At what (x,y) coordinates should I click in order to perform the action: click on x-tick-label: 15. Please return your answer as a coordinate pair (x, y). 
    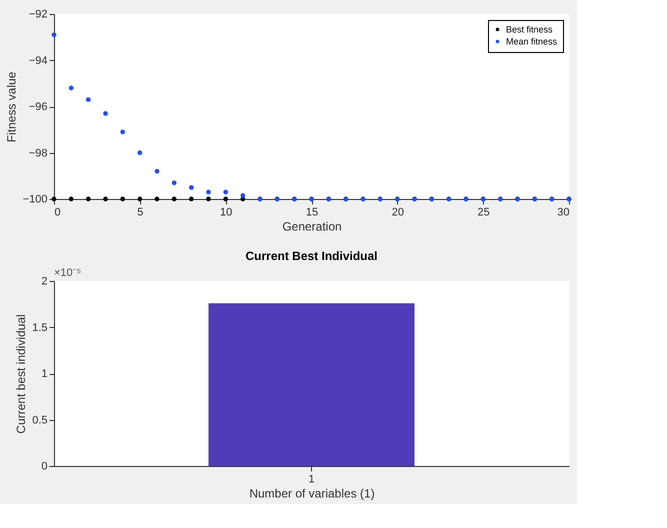
    Looking at the image, I should click on (312, 212).